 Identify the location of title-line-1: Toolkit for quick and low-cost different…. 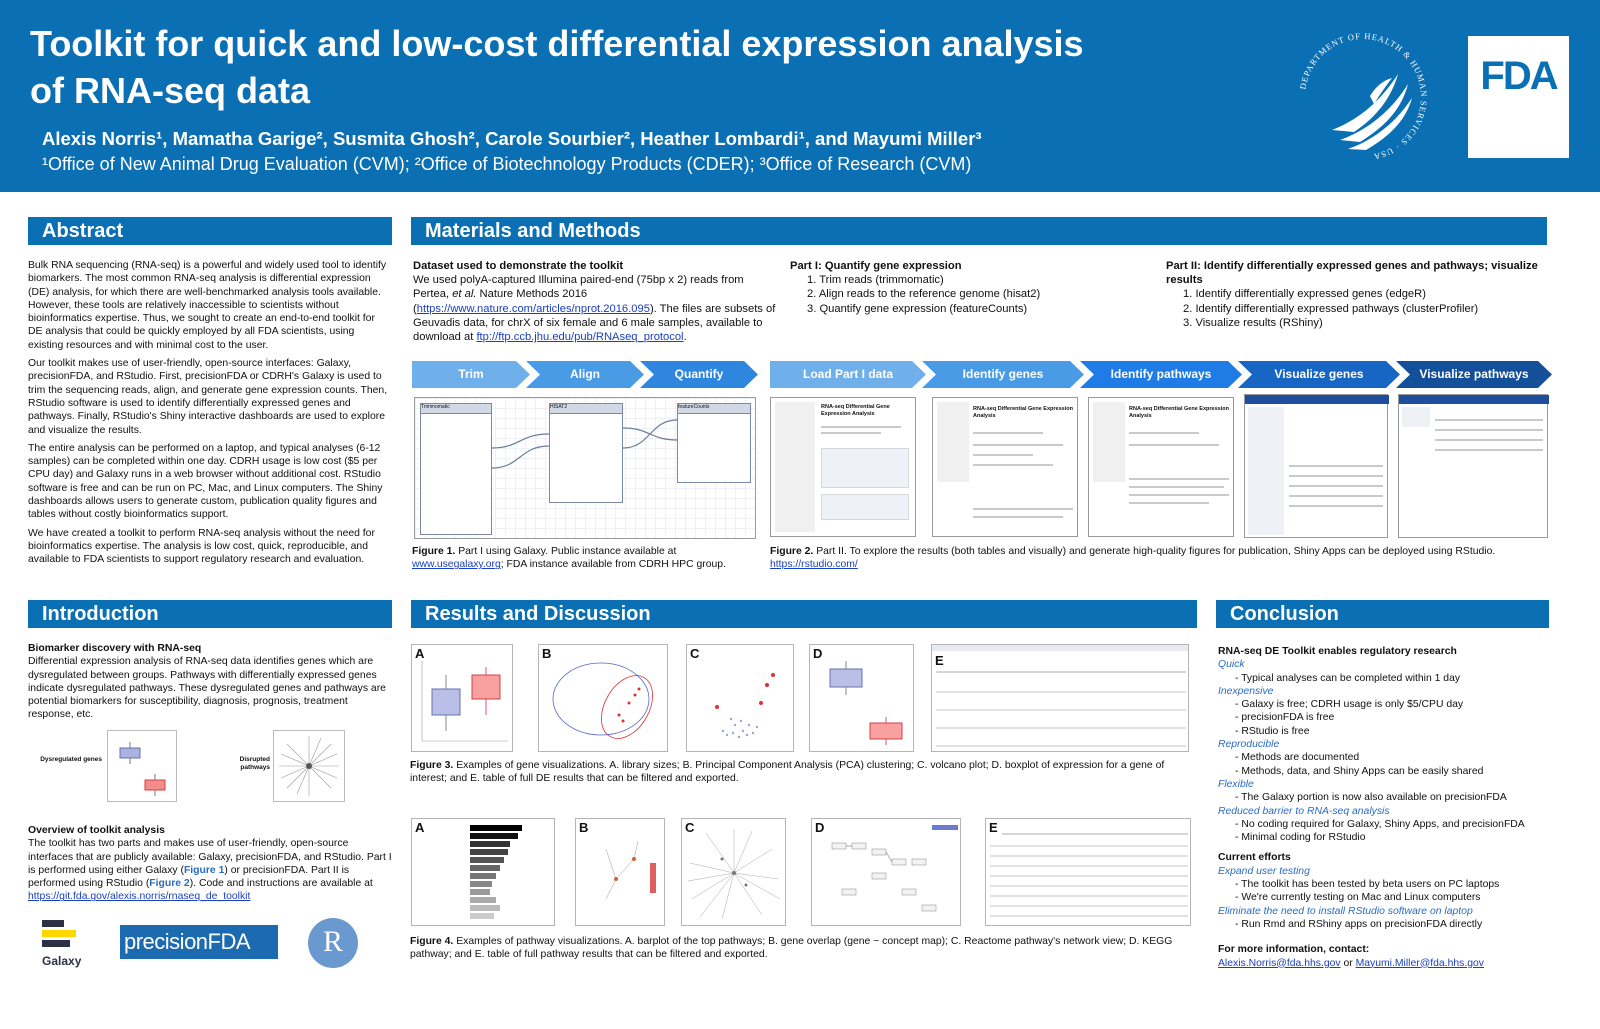
(557, 43).